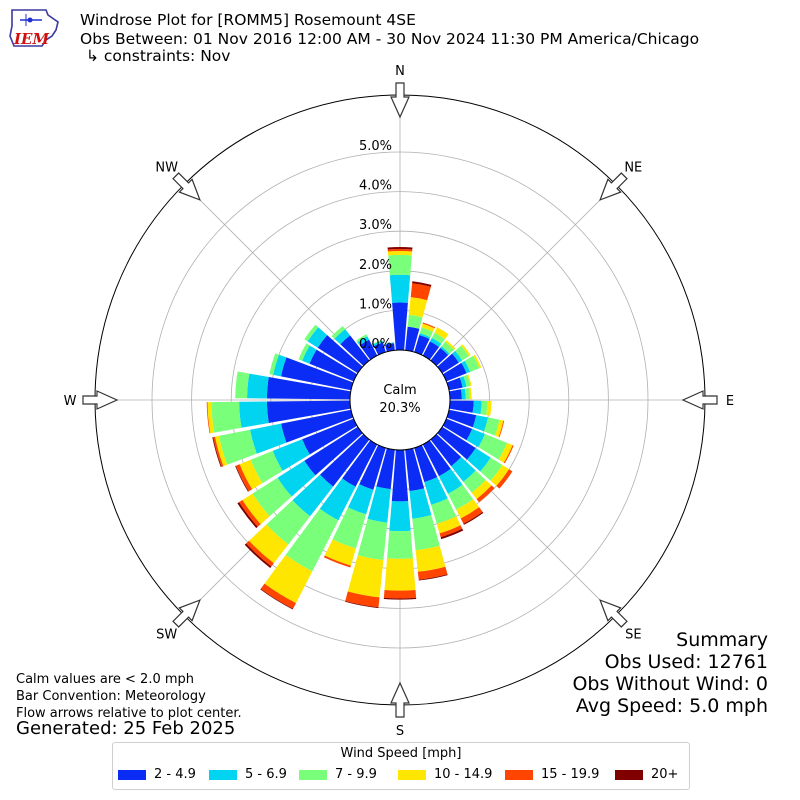  I want to click on direction-label: NE, so click(633, 168).